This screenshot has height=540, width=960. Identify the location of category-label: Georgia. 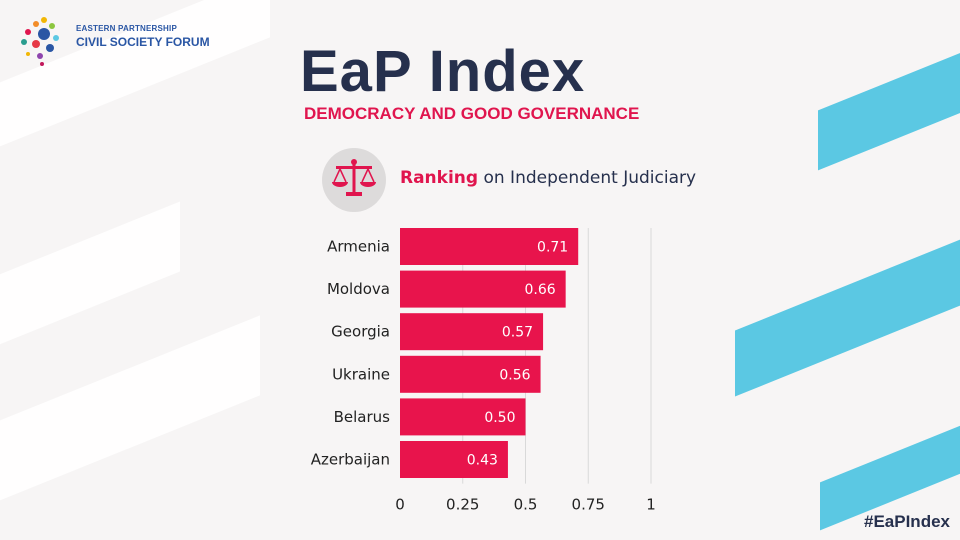
(360, 332).